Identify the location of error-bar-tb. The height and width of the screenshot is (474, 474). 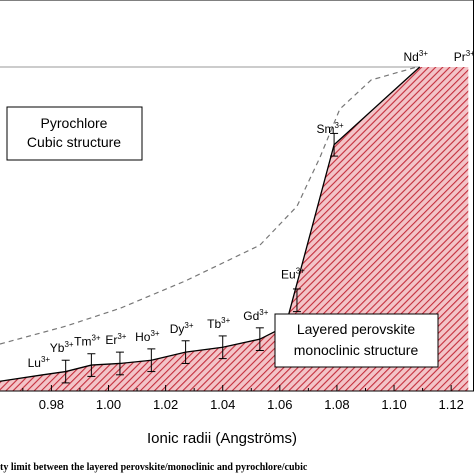
(222, 347).